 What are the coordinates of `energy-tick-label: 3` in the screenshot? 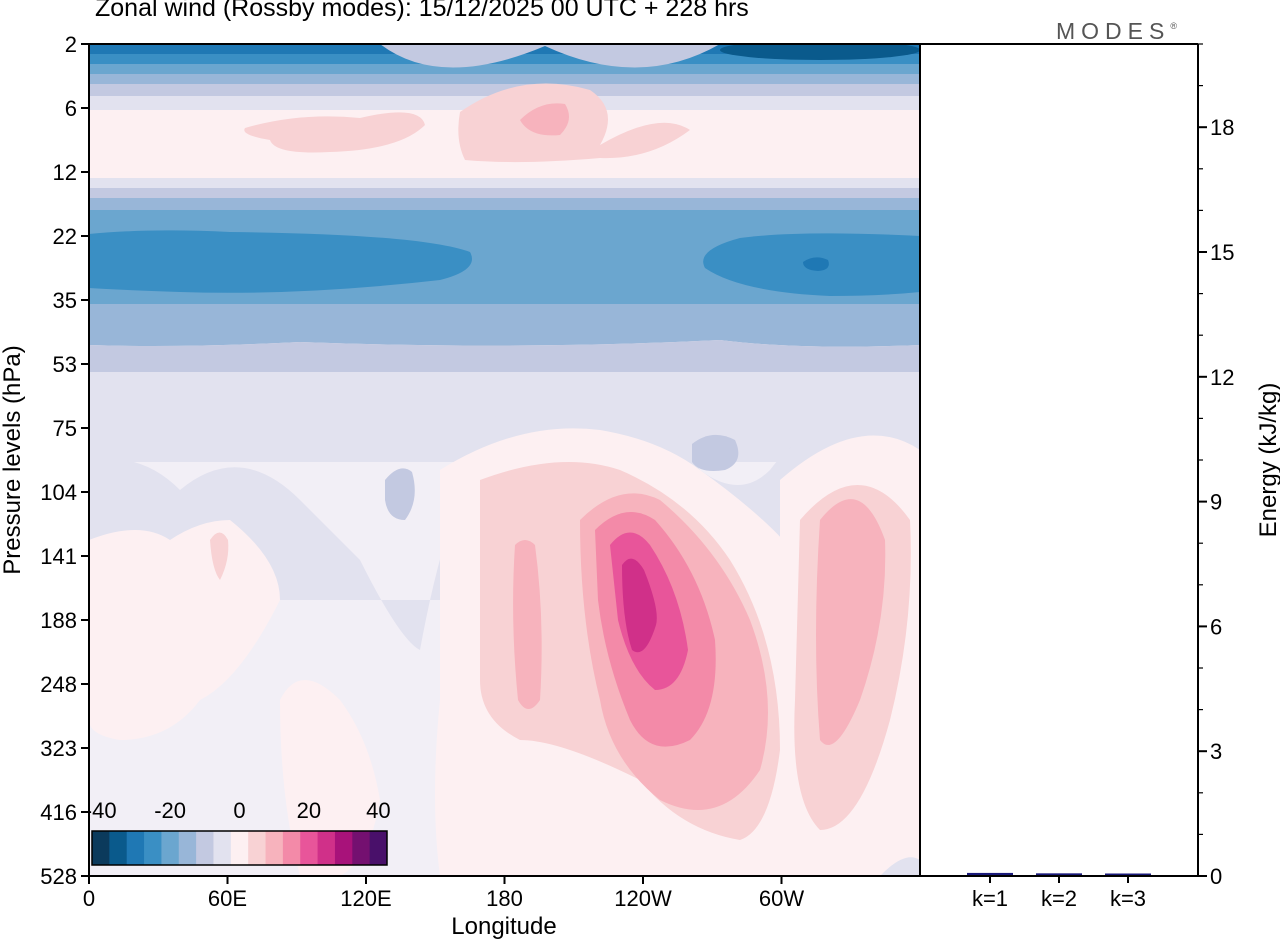 It's located at (1216, 751).